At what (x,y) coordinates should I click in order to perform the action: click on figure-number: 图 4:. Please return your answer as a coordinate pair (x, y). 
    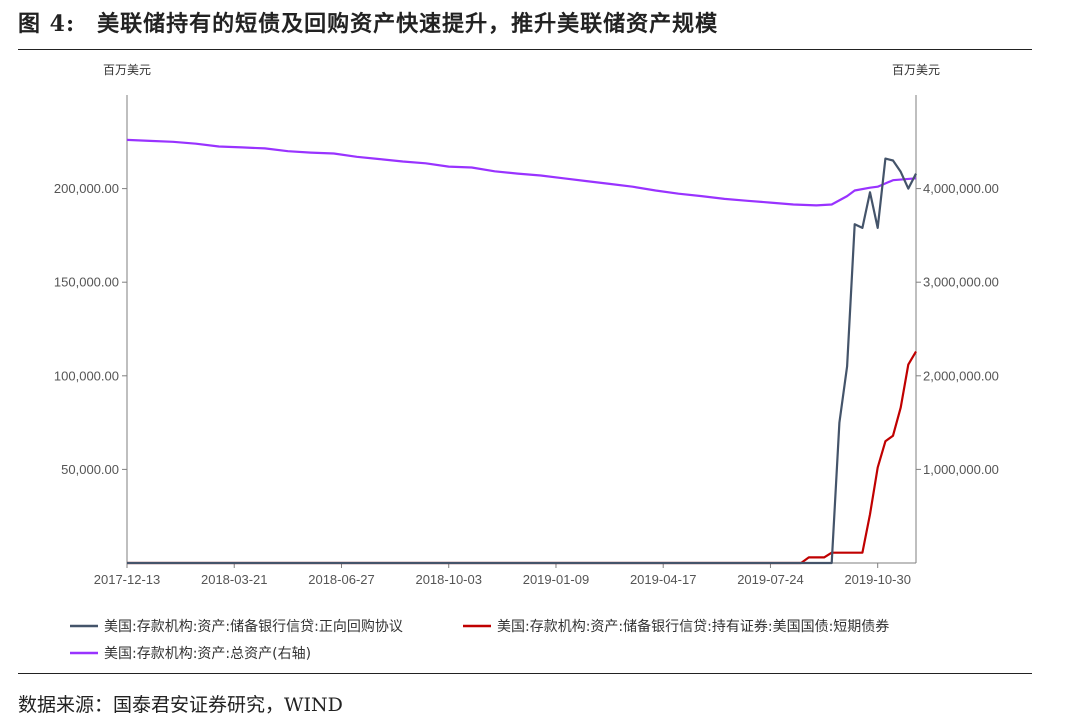
    Looking at the image, I should click on (47, 24).